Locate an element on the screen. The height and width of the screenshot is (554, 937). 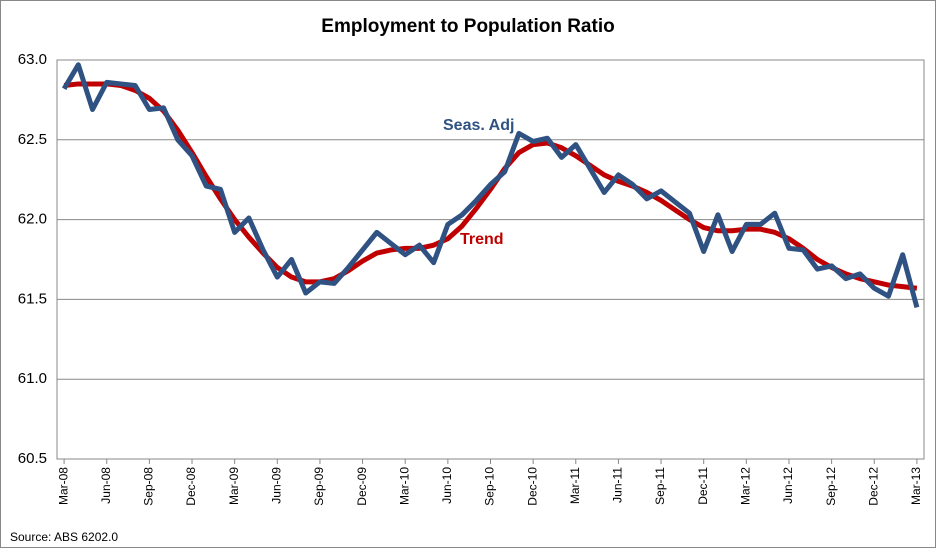
x-tick-label: Jun-10 is located at coordinates (447, 485).